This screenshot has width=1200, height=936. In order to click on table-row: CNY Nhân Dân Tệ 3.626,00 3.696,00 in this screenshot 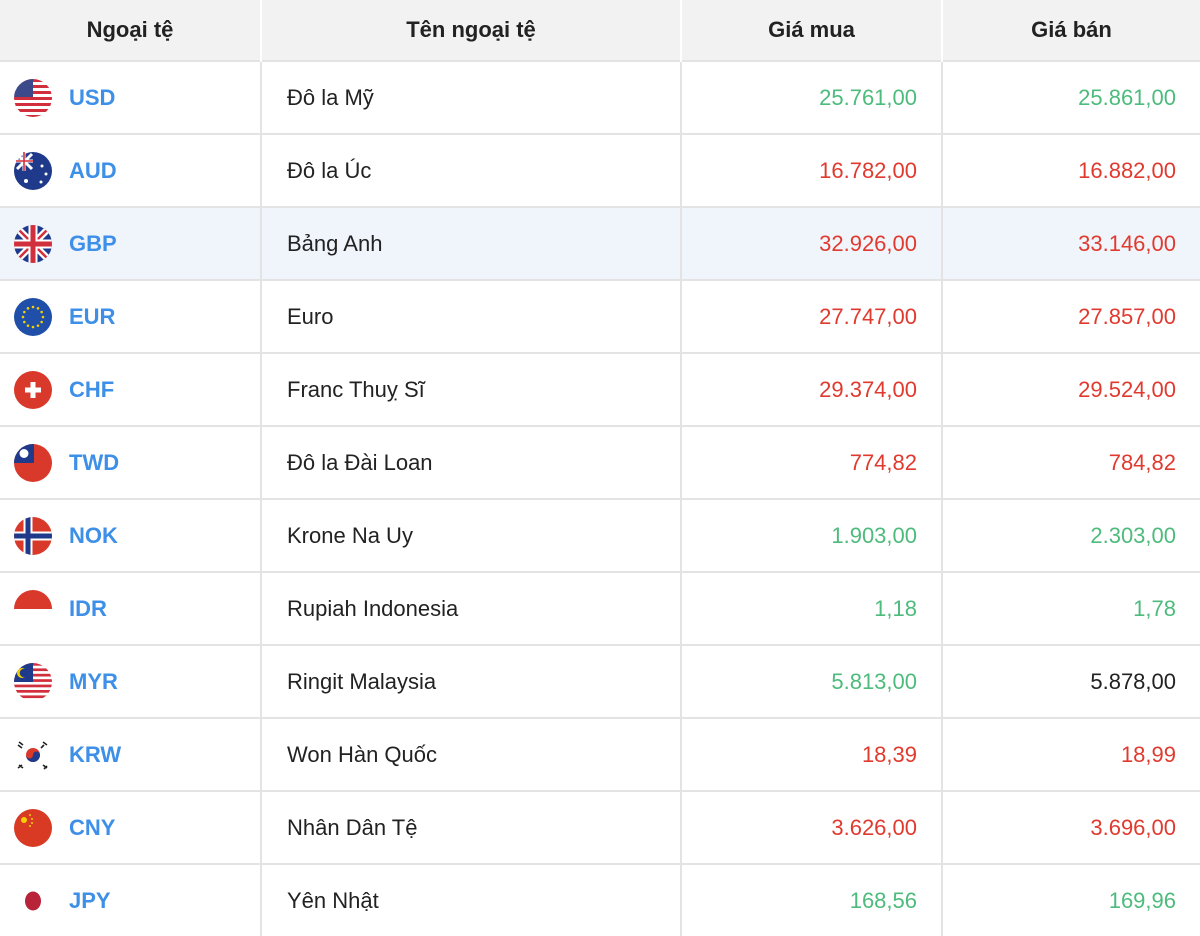, I will do `click(600, 827)`.